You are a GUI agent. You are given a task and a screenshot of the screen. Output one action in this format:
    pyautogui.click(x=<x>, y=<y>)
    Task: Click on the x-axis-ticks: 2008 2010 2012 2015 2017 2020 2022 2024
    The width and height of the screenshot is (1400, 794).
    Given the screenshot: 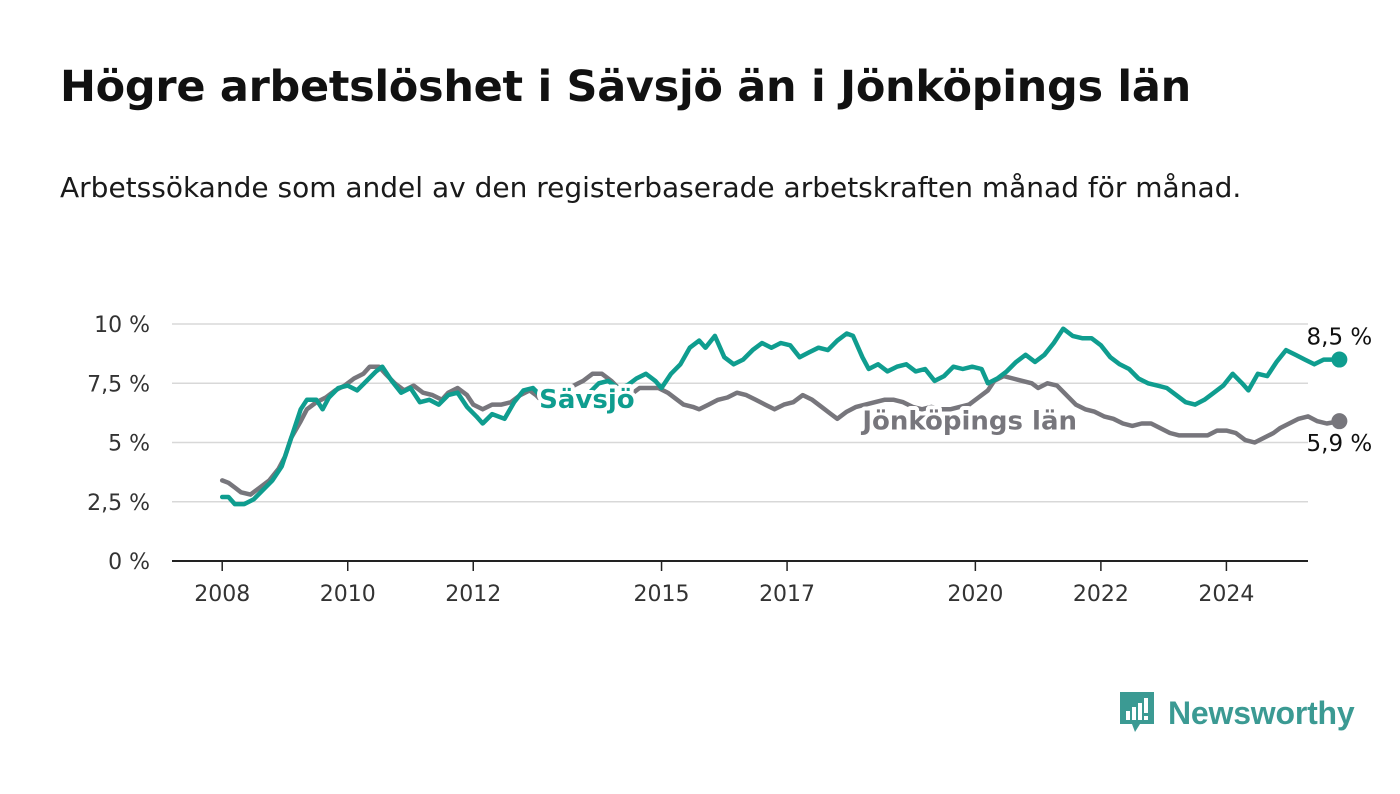 What is the action you would take?
    pyautogui.click(x=724, y=584)
    